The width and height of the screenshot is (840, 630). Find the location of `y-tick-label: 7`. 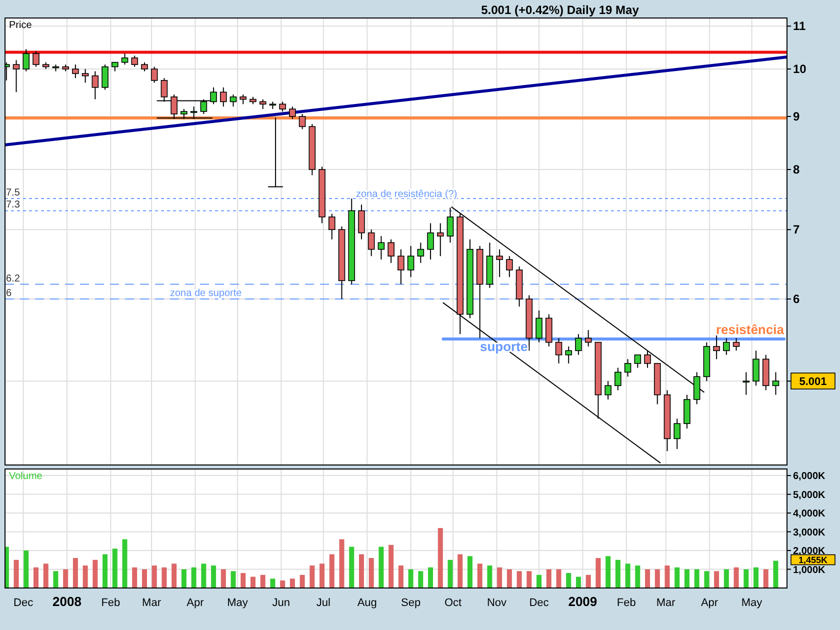

y-tick-label: 7 is located at coordinates (796, 229).